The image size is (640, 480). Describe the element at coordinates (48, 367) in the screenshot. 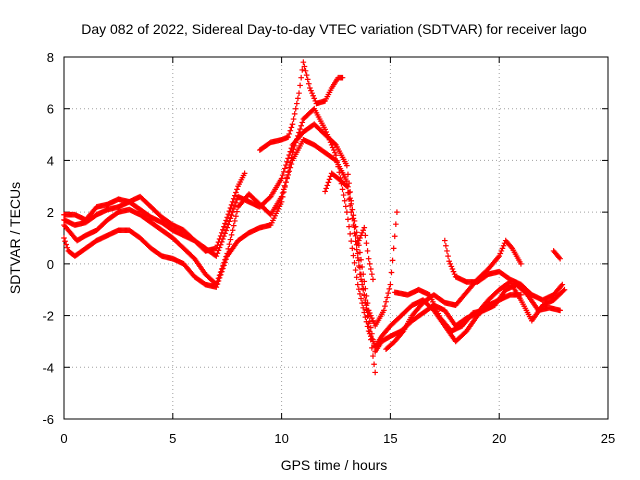

I see `y-tick-label: -4` at that location.